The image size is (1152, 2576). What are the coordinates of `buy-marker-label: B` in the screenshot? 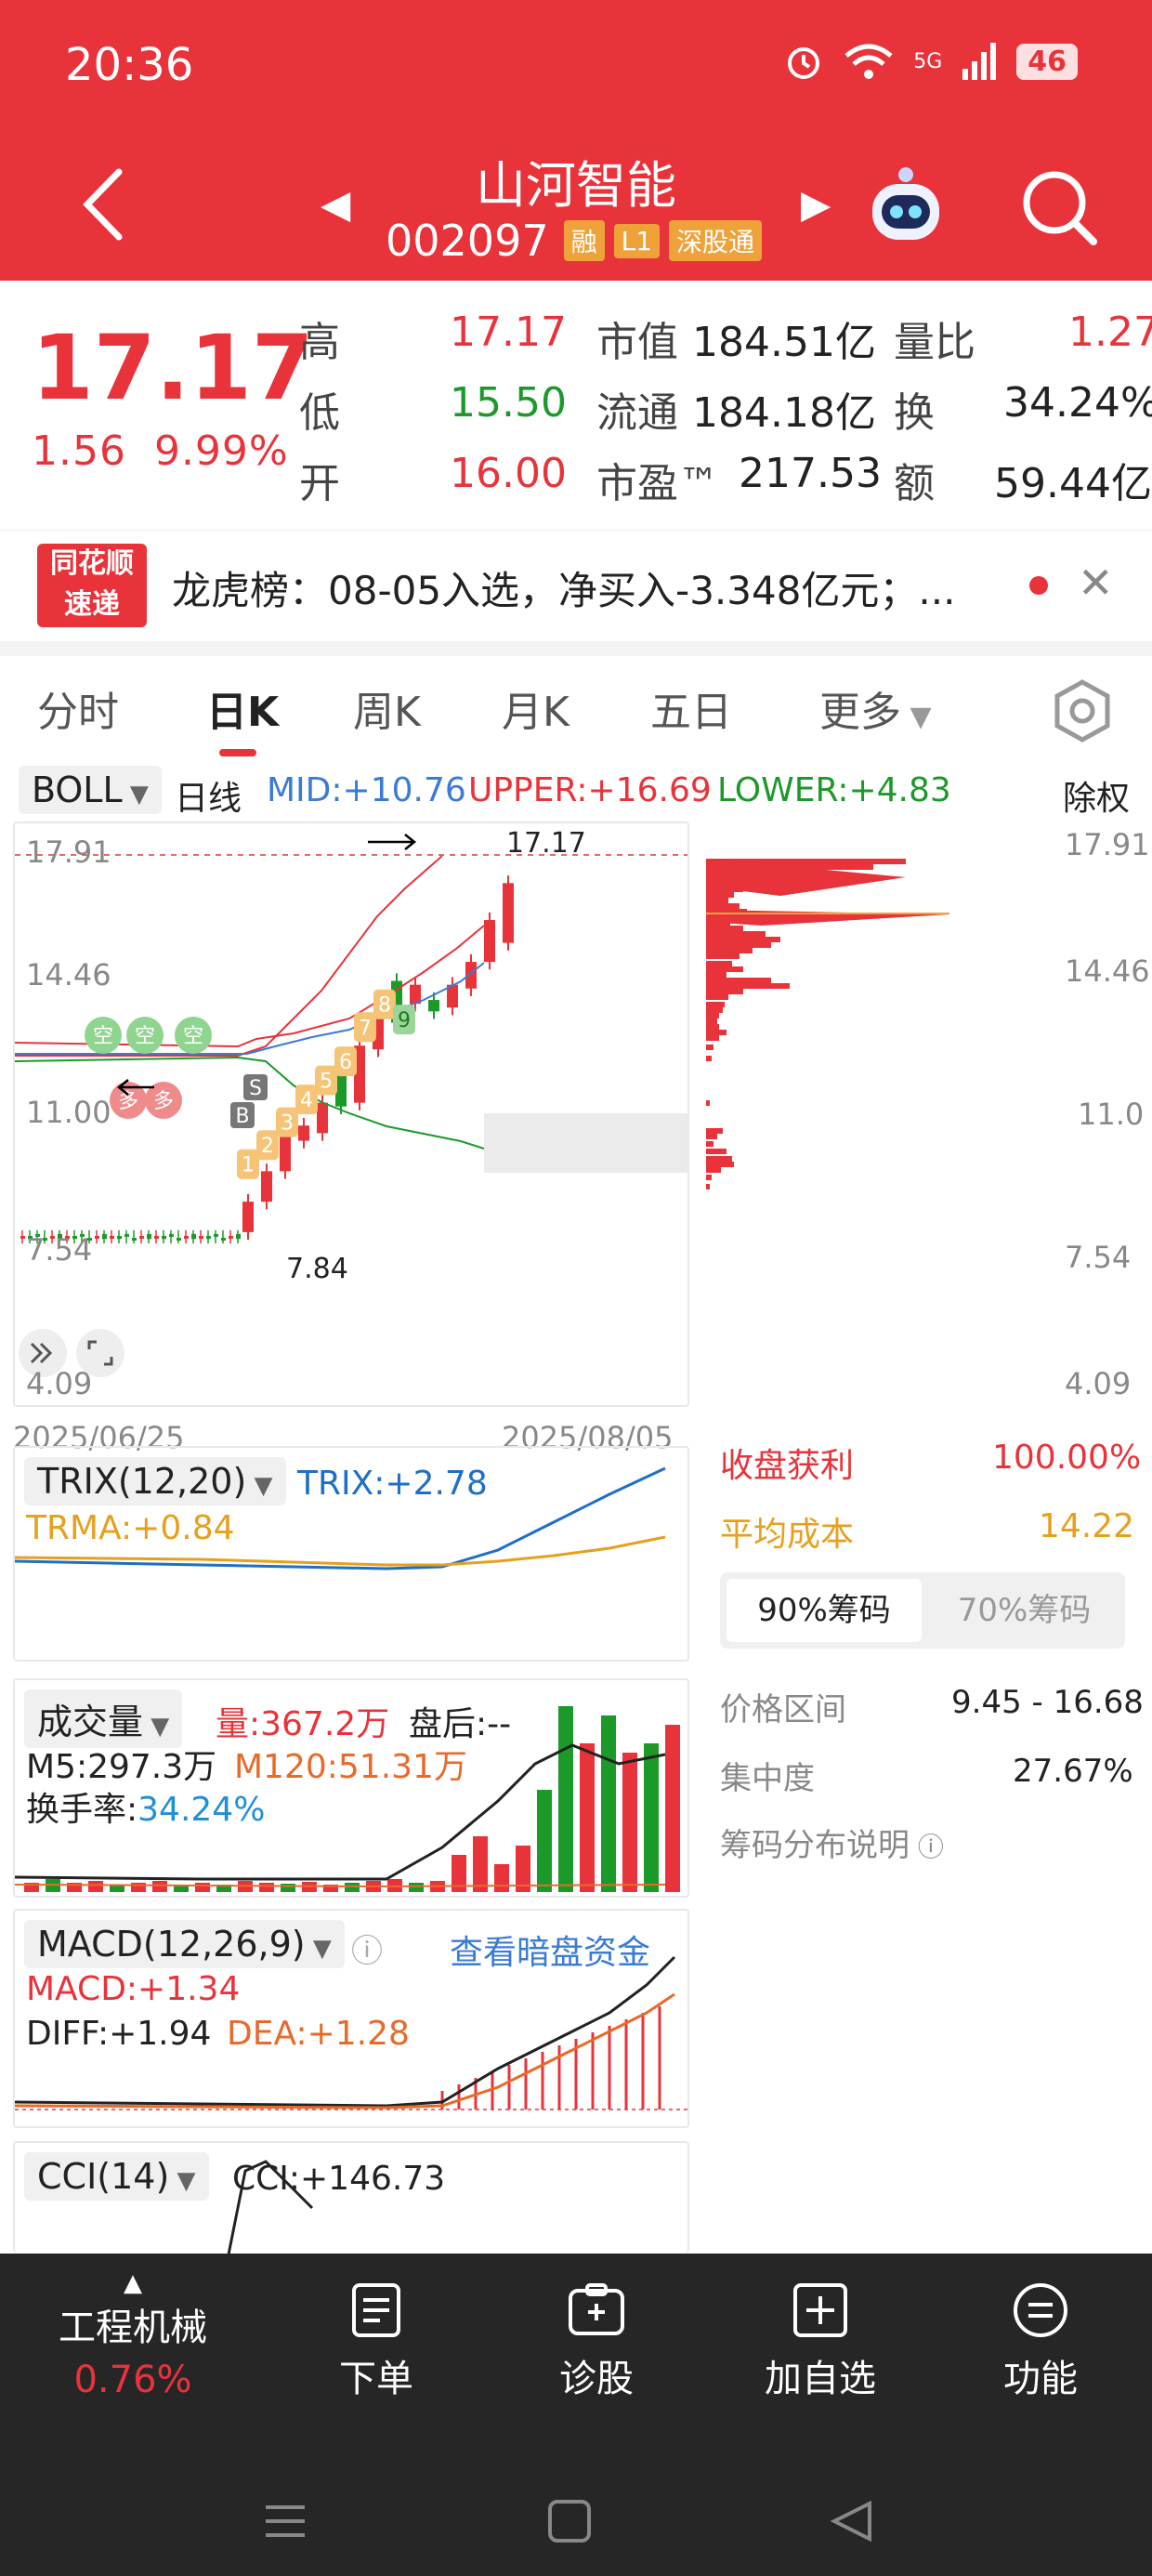 It's located at (242, 1116).